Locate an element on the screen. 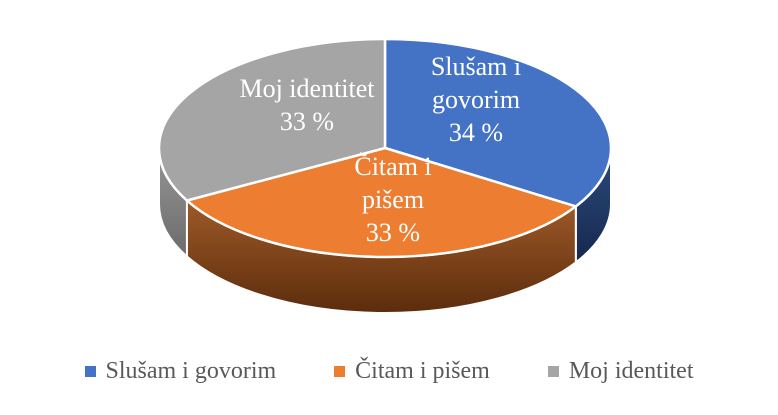 The height and width of the screenshot is (415, 778). legend-swatch-blue-icon is located at coordinates (90, 371).